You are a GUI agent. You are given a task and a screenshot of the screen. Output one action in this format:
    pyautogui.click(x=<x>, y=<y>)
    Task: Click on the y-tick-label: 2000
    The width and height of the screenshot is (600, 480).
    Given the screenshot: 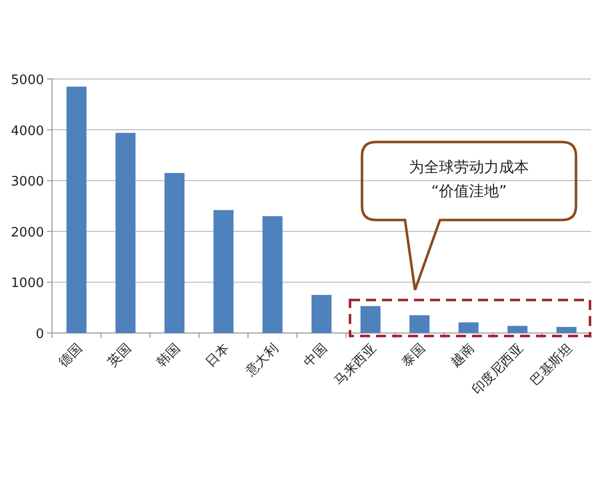 What is the action you would take?
    pyautogui.click(x=27, y=232)
    